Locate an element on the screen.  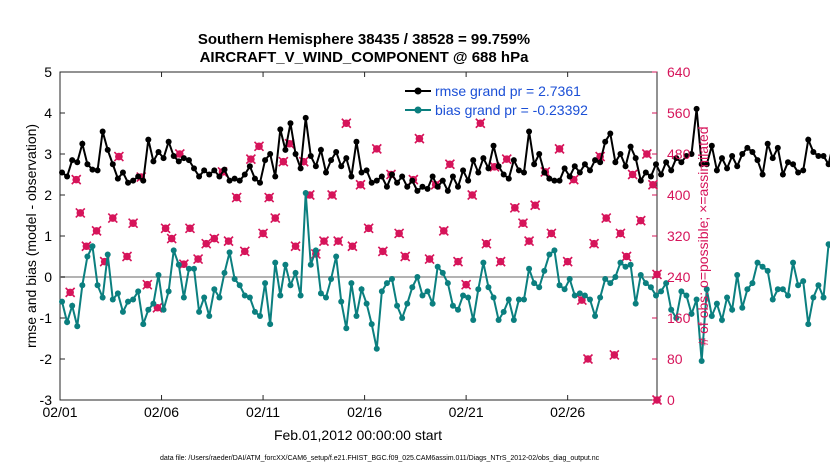
legend-rmse-marker is located at coordinates (418, 91).